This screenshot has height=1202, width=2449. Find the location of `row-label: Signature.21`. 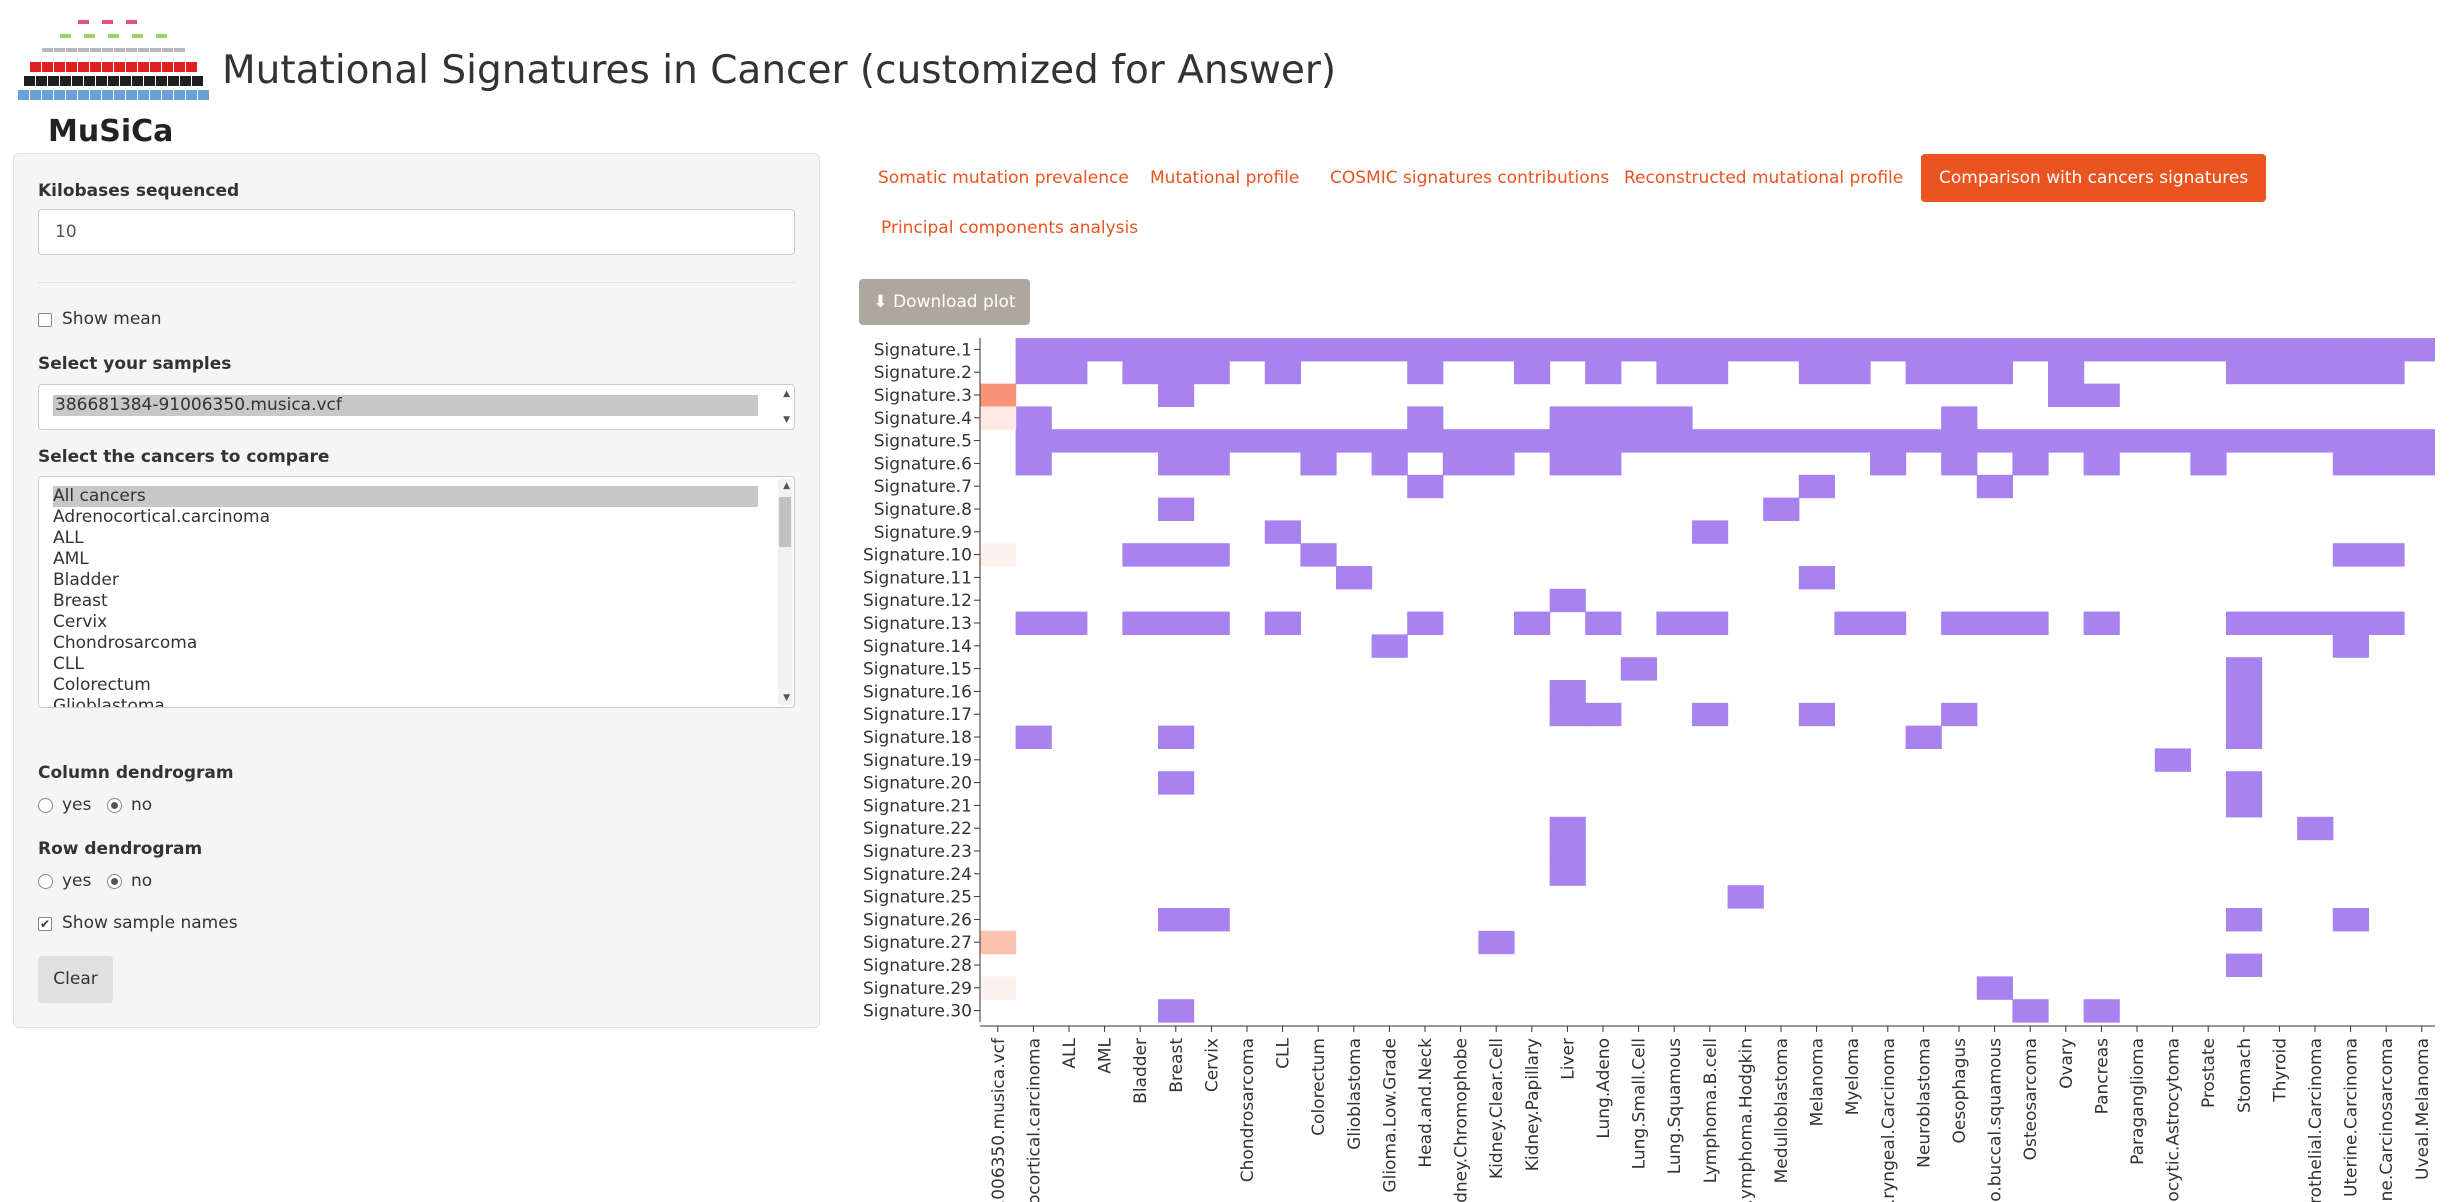

row-label: Signature.21 is located at coordinates (917, 806).